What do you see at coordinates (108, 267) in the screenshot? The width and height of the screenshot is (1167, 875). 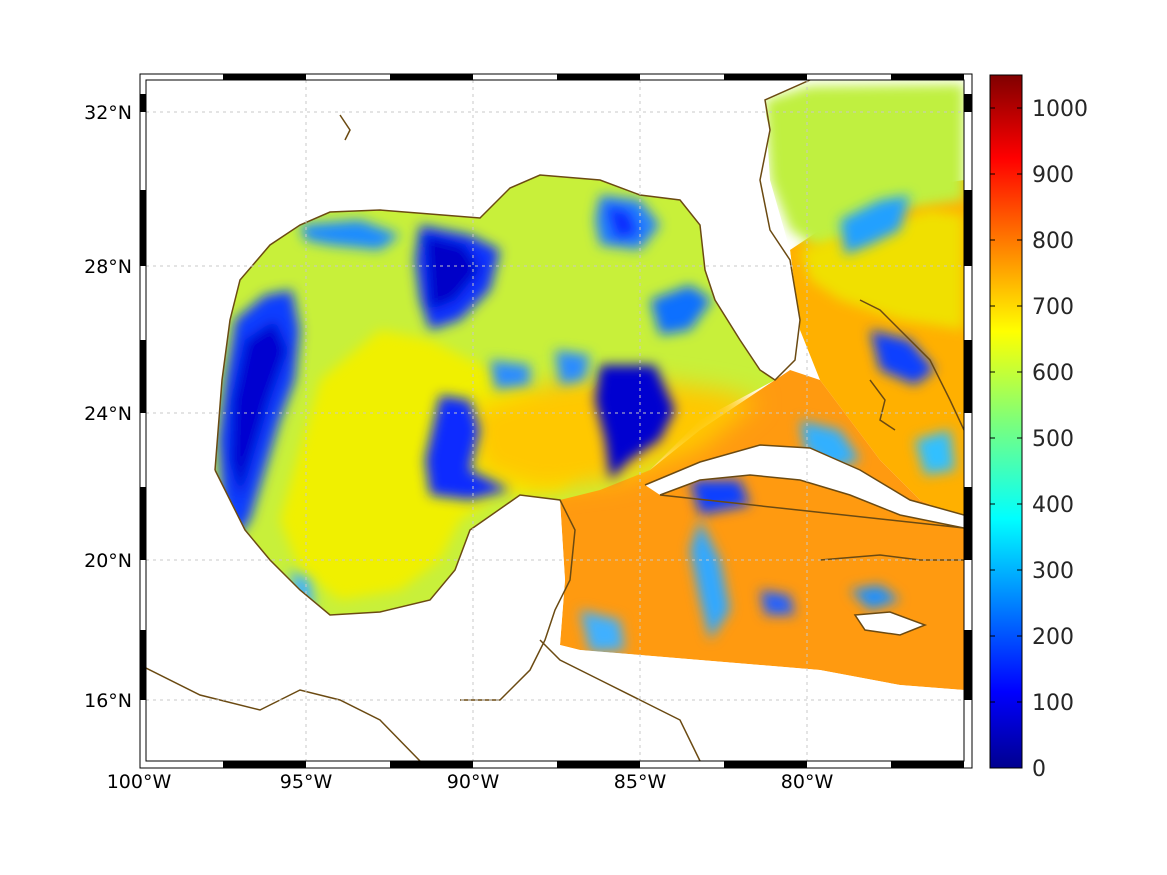 I see `lat-label-28: 28°N` at bounding box center [108, 267].